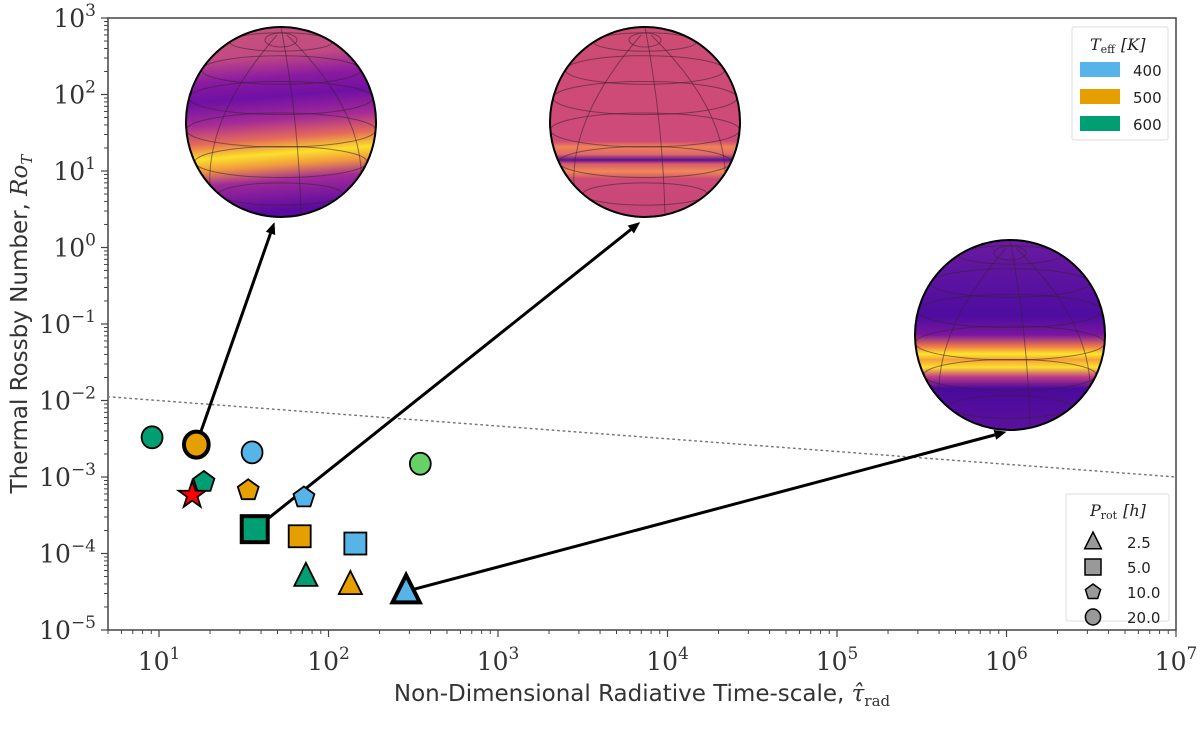  What do you see at coordinates (1117, 560) in the screenshot?
I see `legend-prot: Prot [h] 2.5 5.0 10.0 20.0` at bounding box center [1117, 560].